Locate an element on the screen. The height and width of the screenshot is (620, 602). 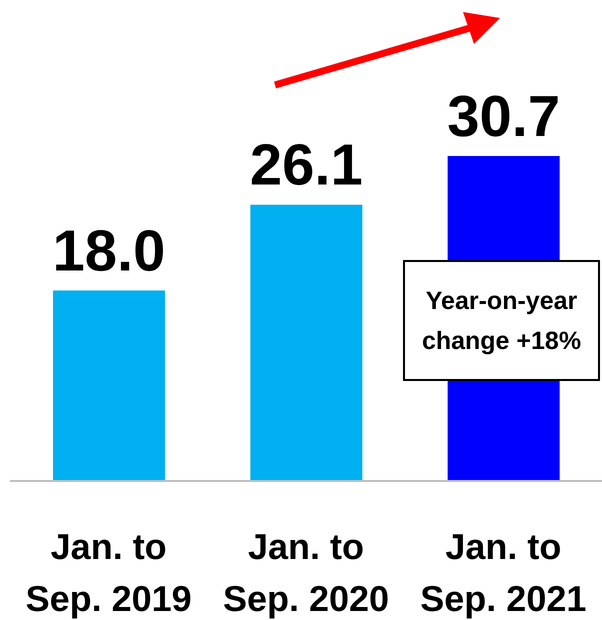
data-label: 18.0 is located at coordinates (109, 251).